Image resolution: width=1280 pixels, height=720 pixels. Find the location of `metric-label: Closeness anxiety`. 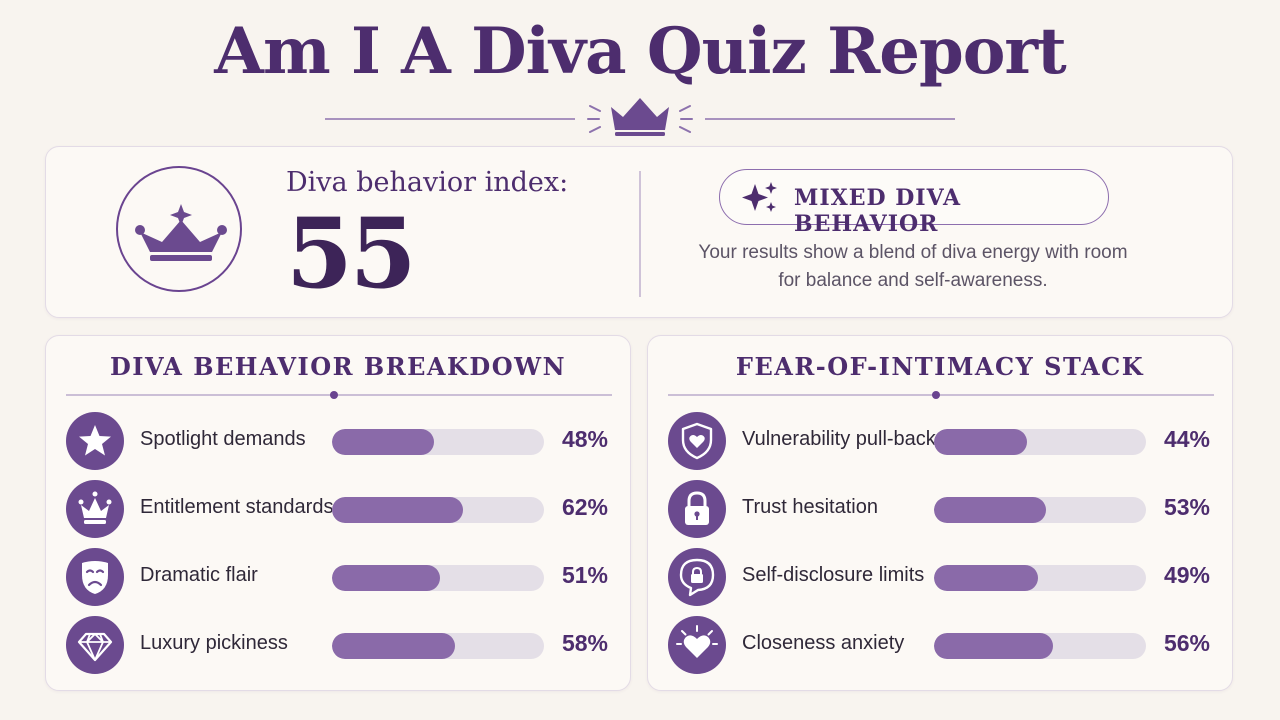

metric-label: Closeness anxiety is located at coordinates (823, 643).